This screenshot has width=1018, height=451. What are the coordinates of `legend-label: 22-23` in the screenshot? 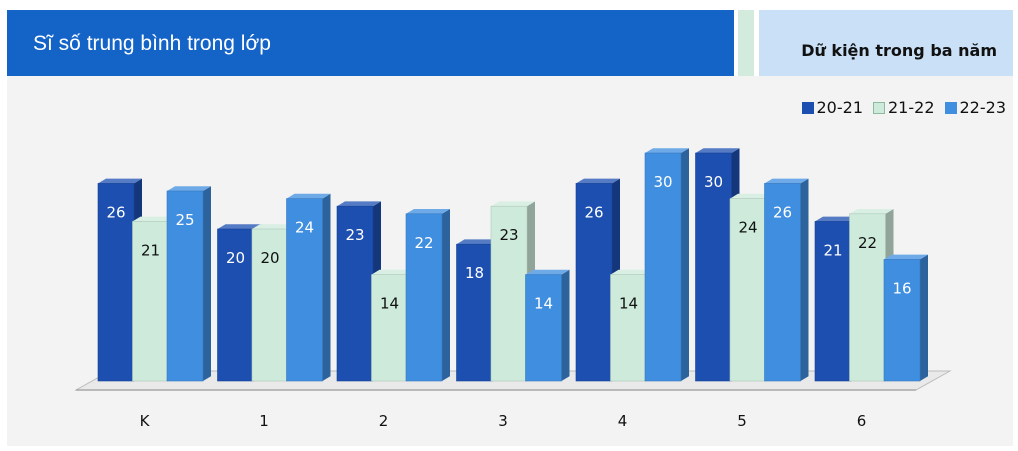 It's located at (983, 107).